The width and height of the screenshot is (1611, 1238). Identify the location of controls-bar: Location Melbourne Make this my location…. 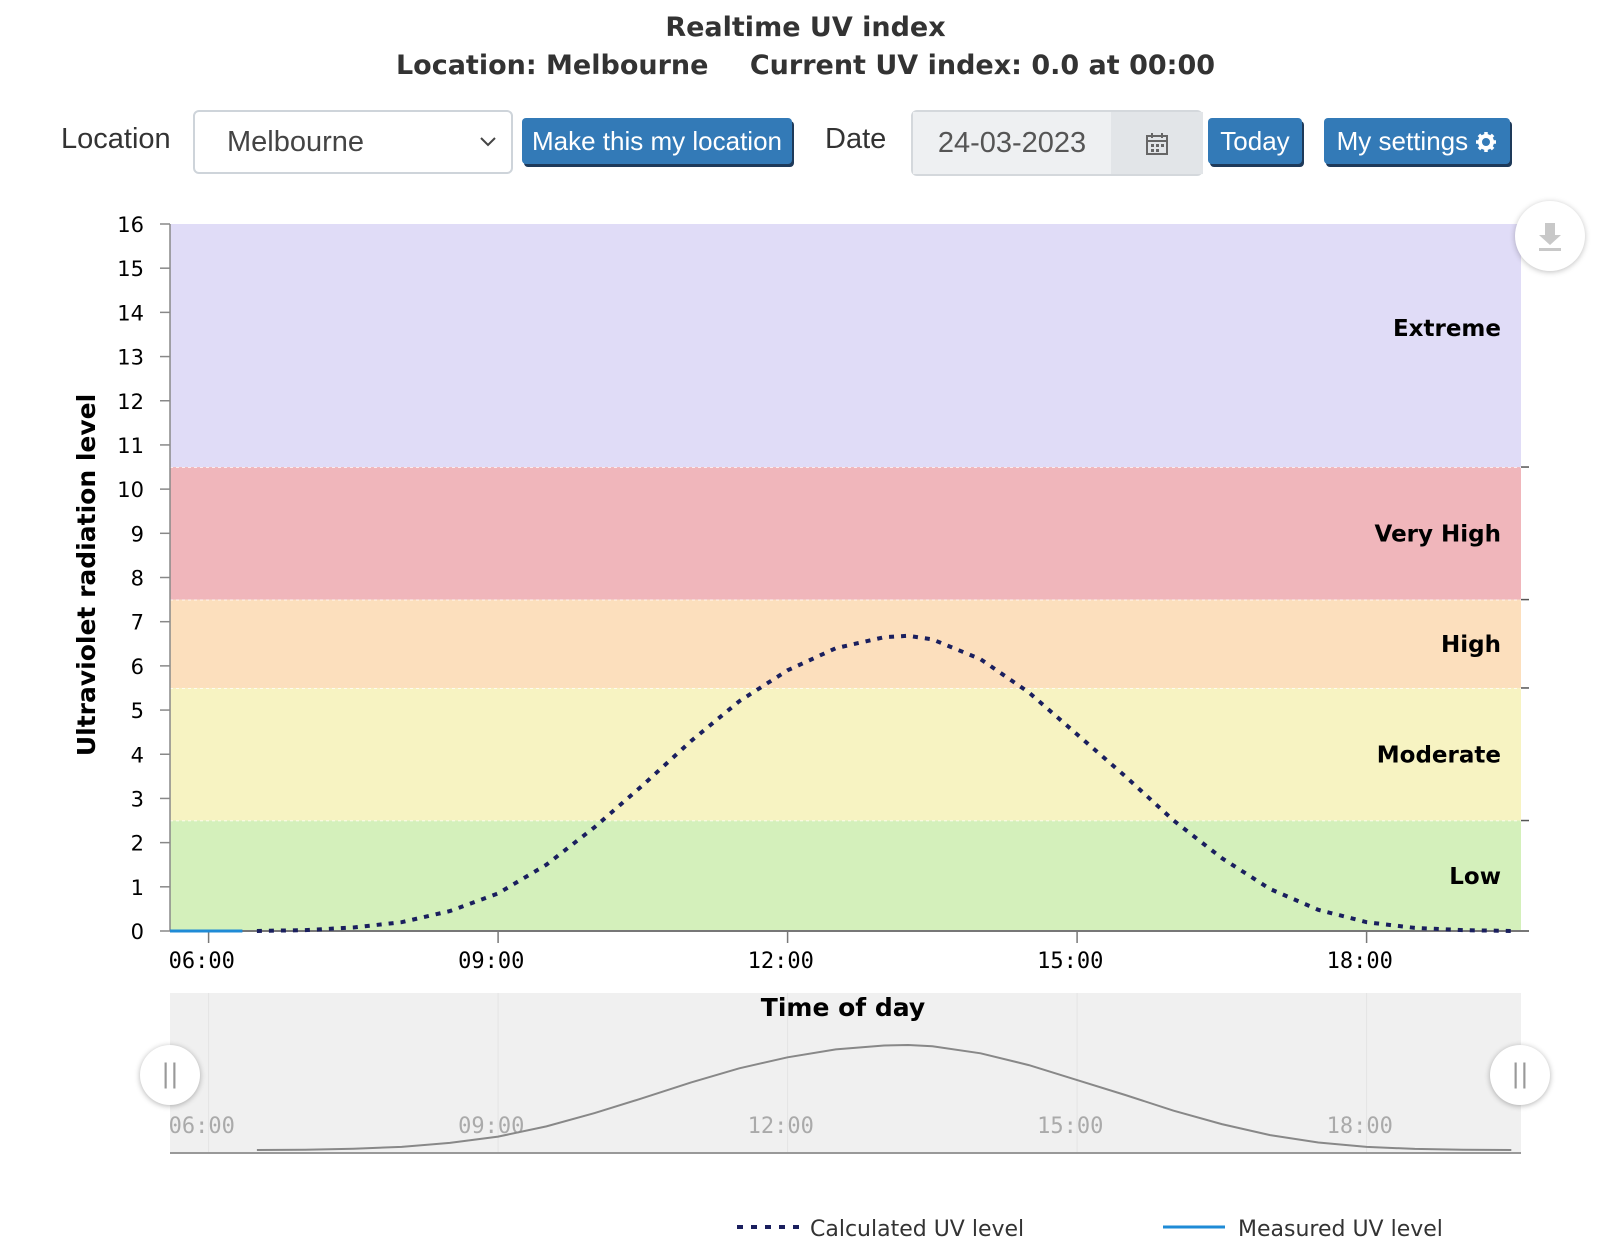
(805, 141).